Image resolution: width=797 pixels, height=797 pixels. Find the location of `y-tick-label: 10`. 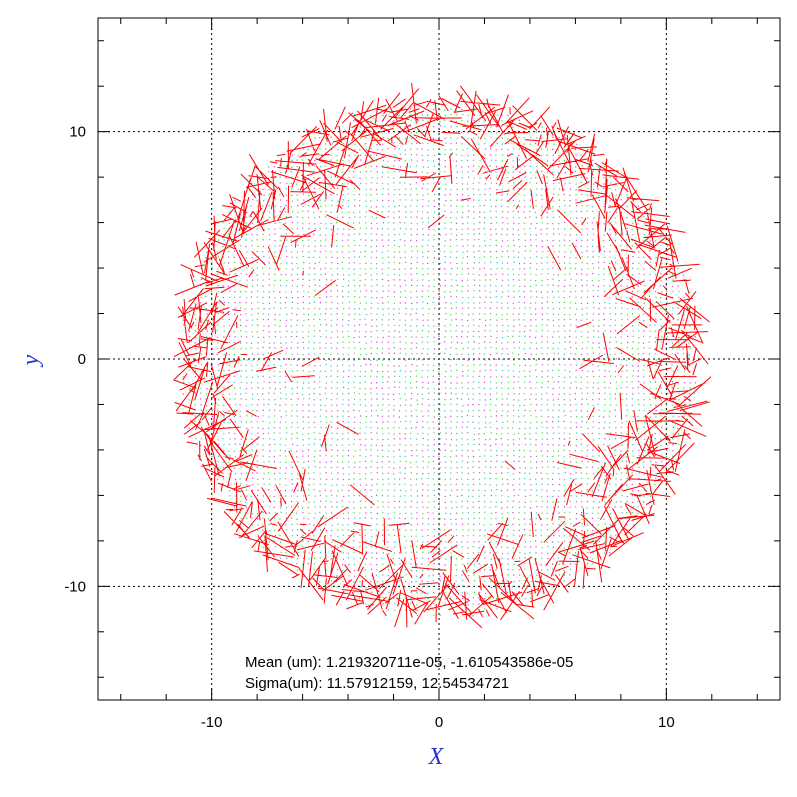

y-tick-label: 10 is located at coordinates (77, 132).